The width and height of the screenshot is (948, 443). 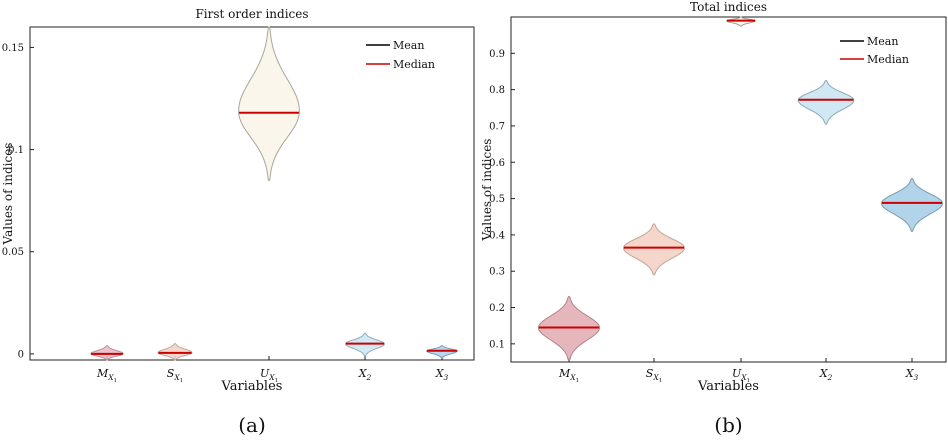 I want to click on chart-title: First order indices, so click(x=251, y=14).